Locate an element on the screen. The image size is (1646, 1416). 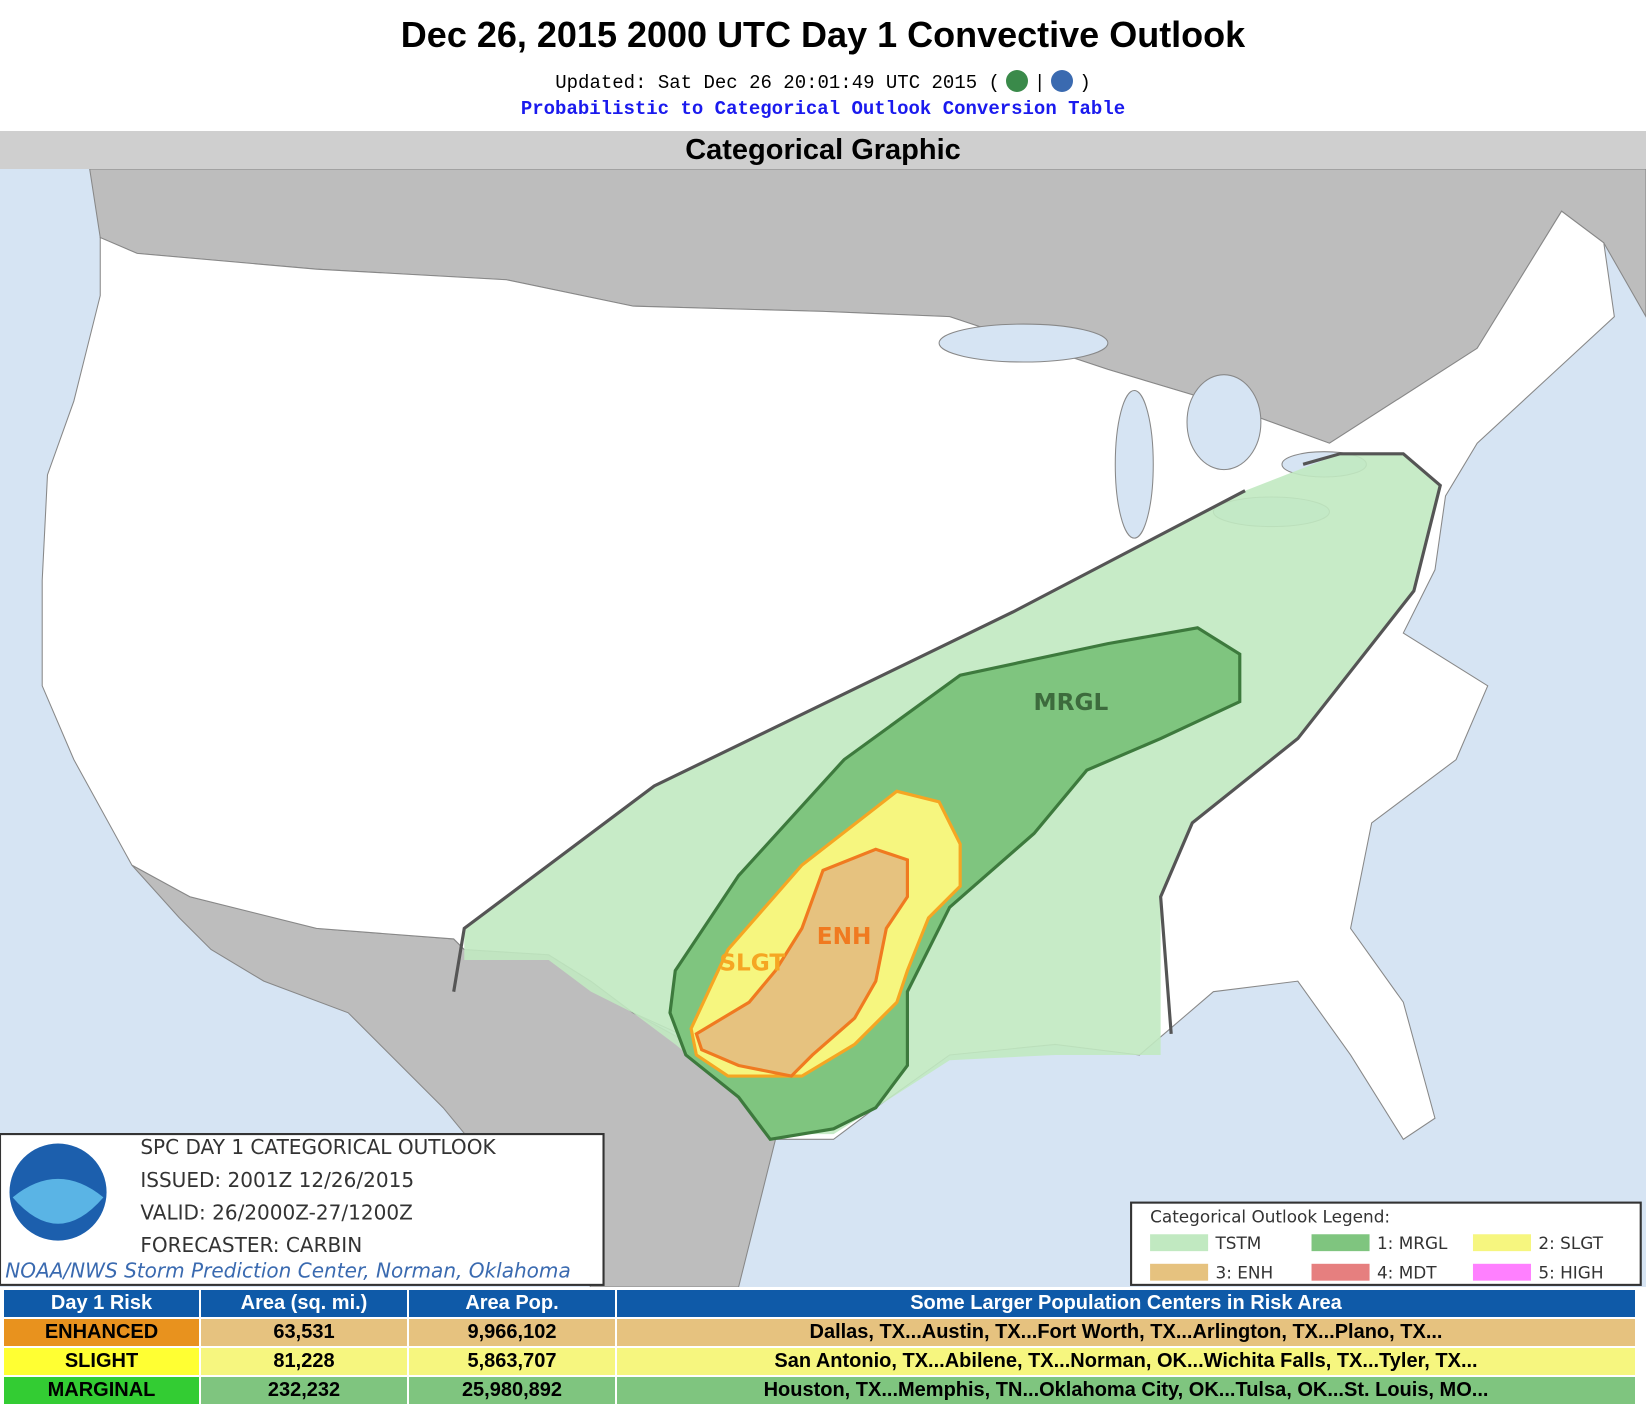
section-heading: Categorical Graphic is located at coordinates (823, 150).